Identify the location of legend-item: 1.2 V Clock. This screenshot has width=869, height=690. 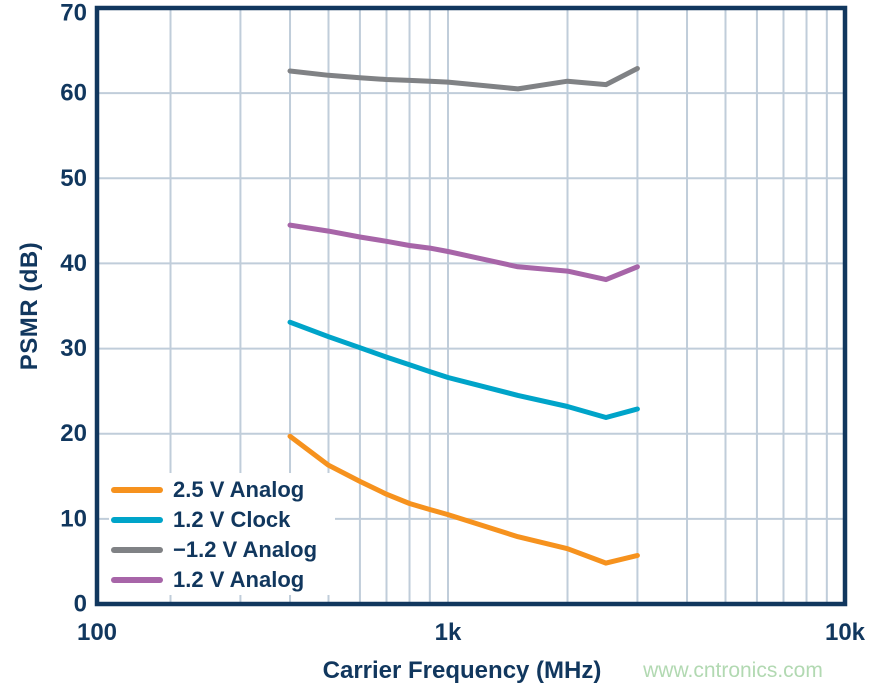
(223, 520).